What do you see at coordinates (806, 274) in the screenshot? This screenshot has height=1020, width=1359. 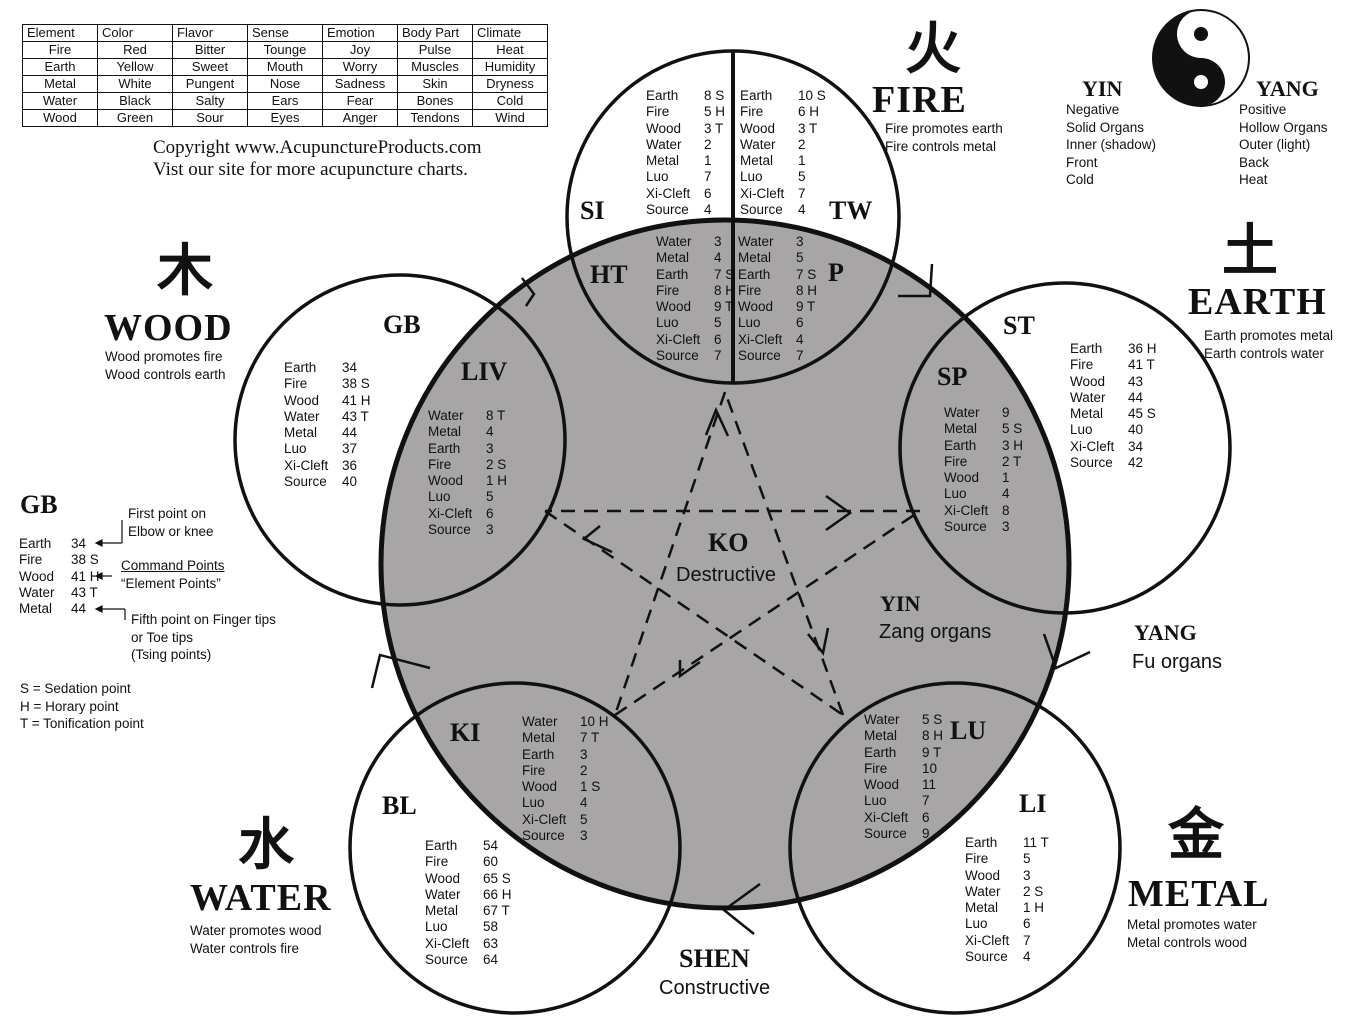 I see `point-value: 7 S` at bounding box center [806, 274].